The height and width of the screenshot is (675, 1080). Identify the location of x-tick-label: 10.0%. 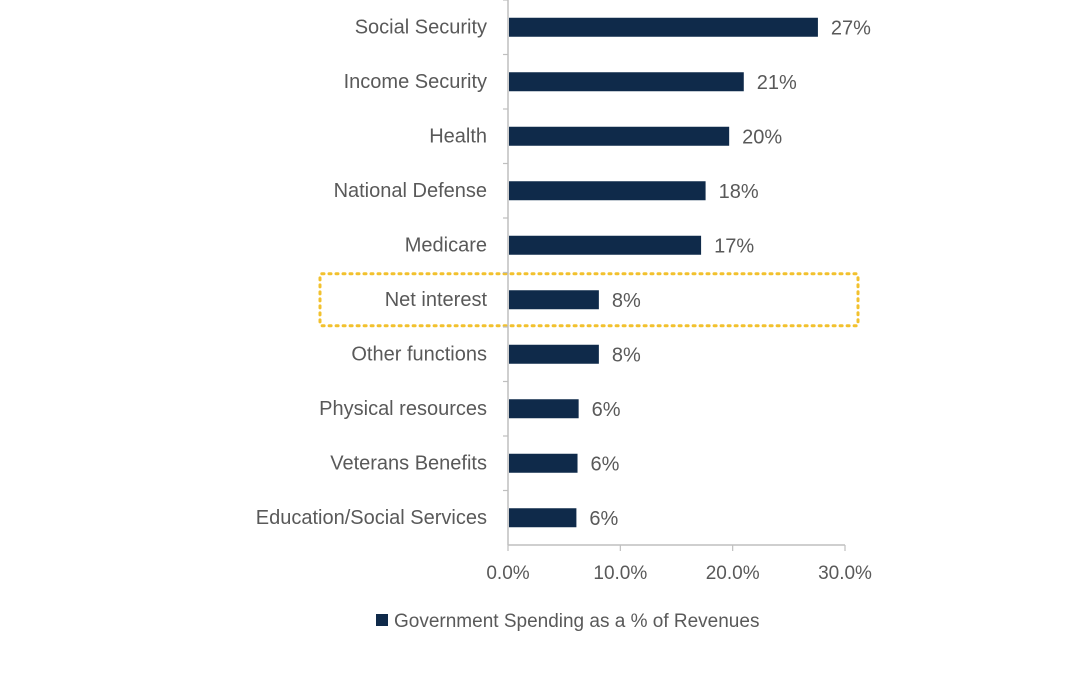
(620, 573).